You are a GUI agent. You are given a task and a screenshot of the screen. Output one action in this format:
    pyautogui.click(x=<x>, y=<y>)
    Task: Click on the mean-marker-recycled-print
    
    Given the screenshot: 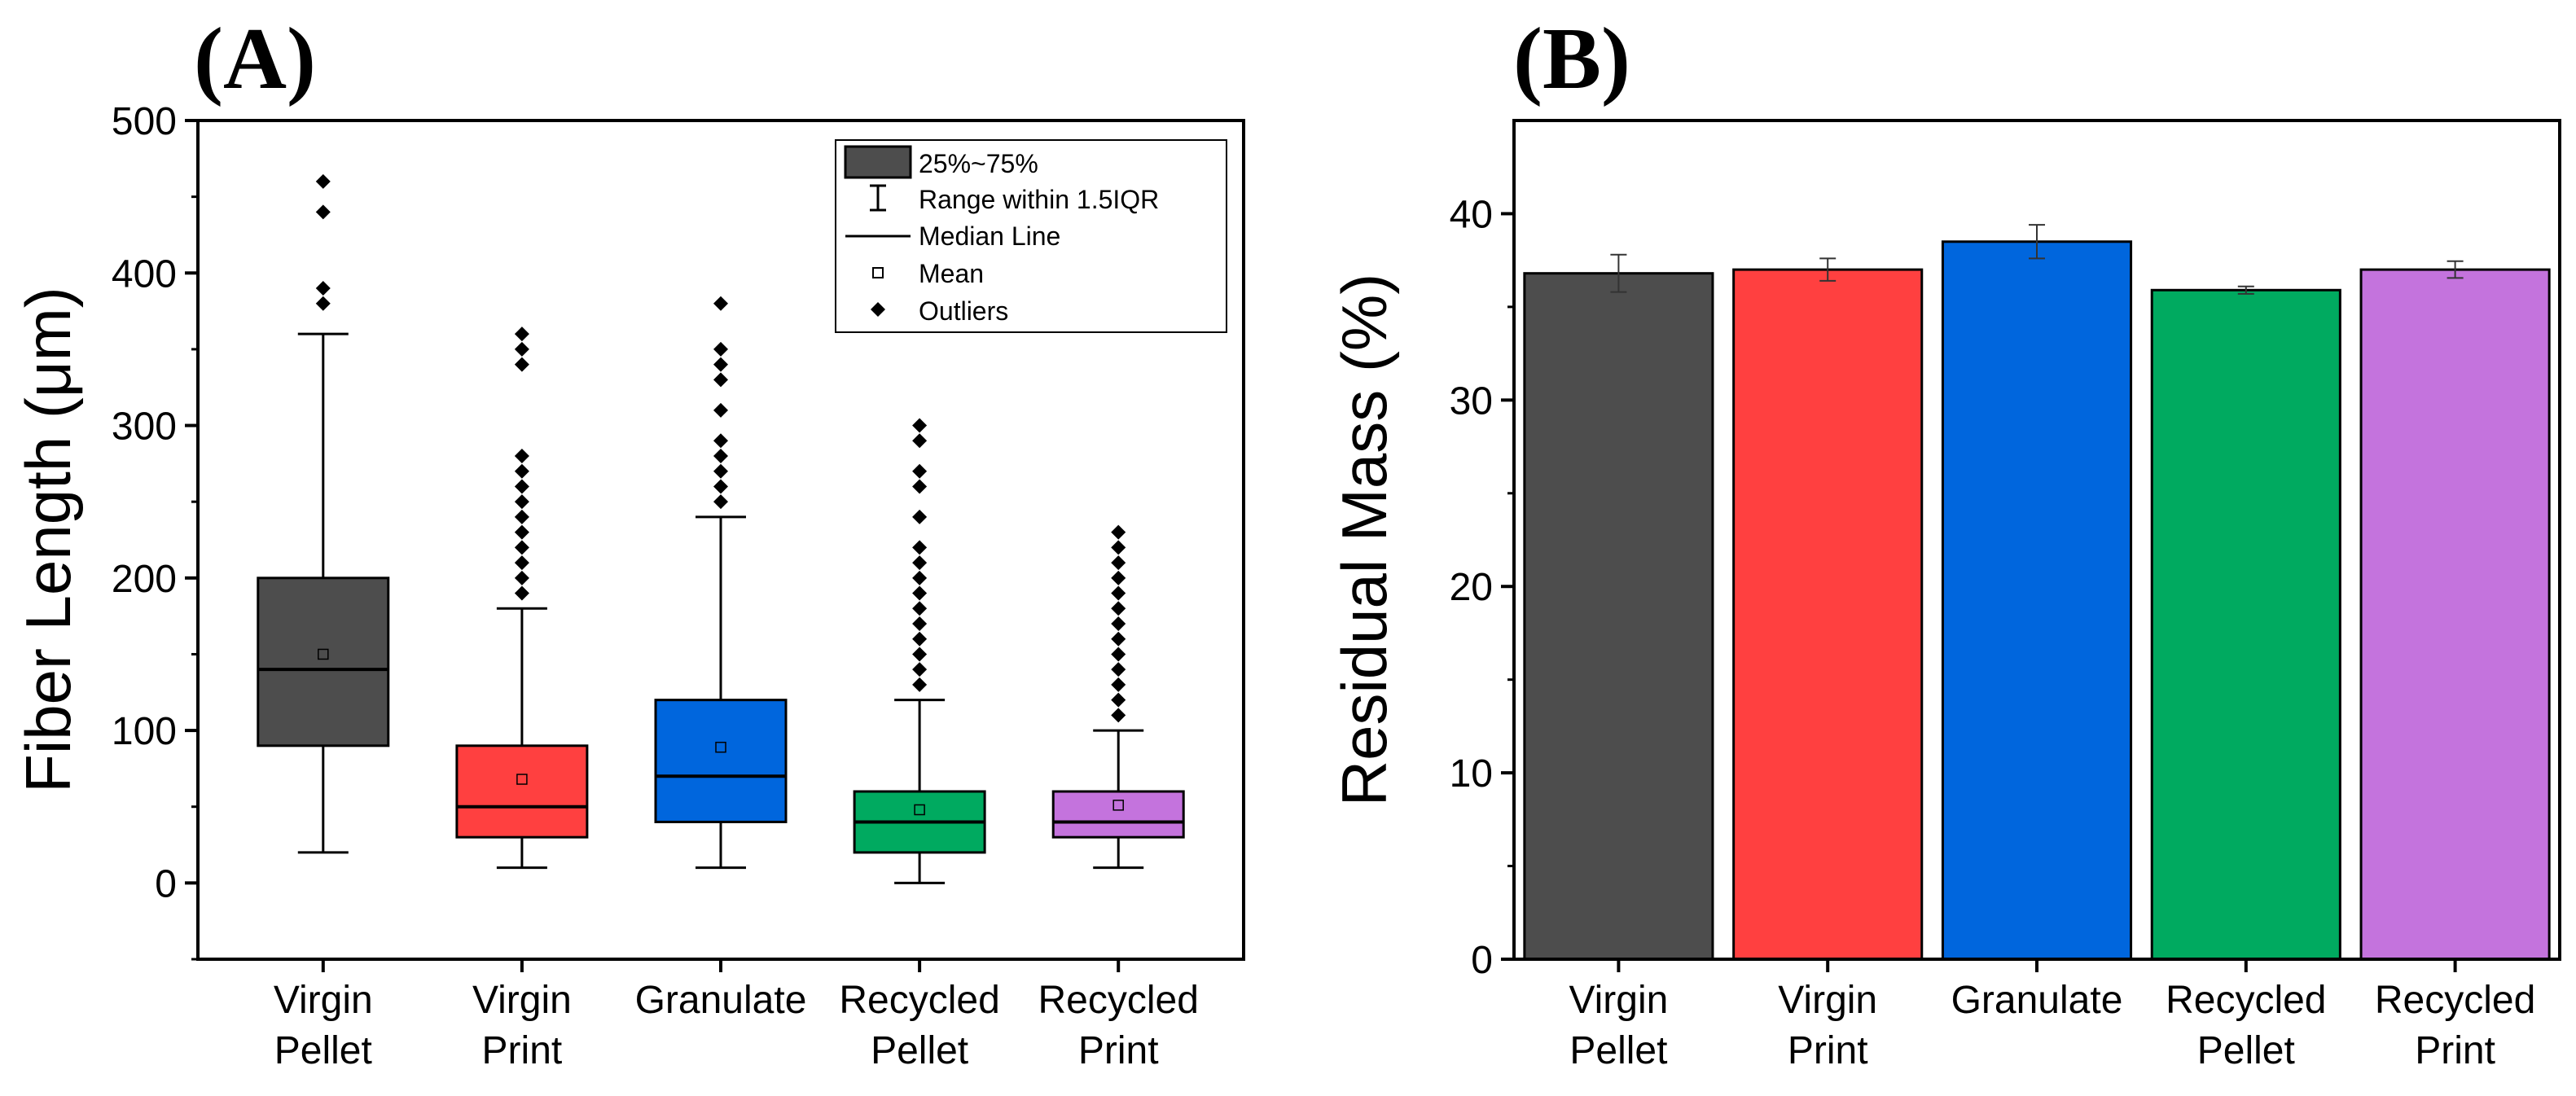 What is the action you would take?
    pyautogui.click(x=1118, y=805)
    